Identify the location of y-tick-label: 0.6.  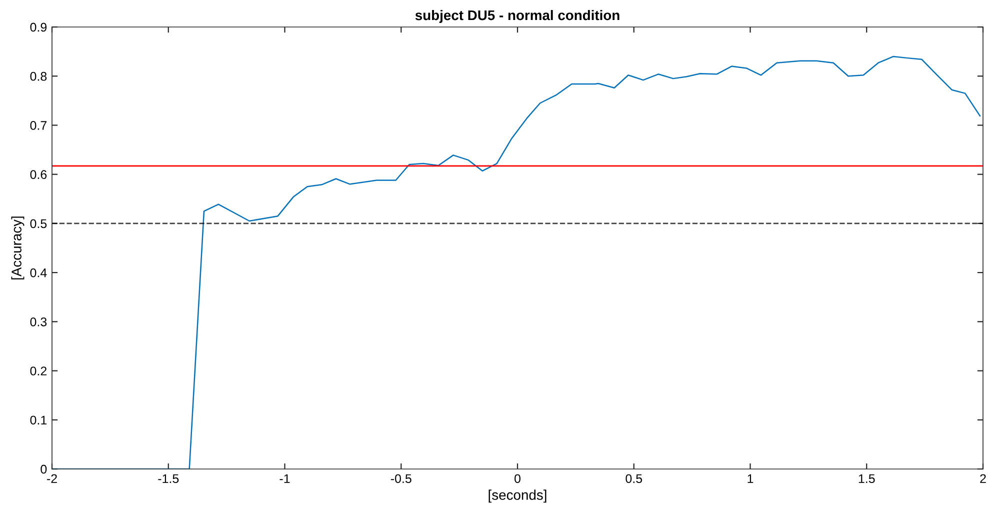
(38, 174).